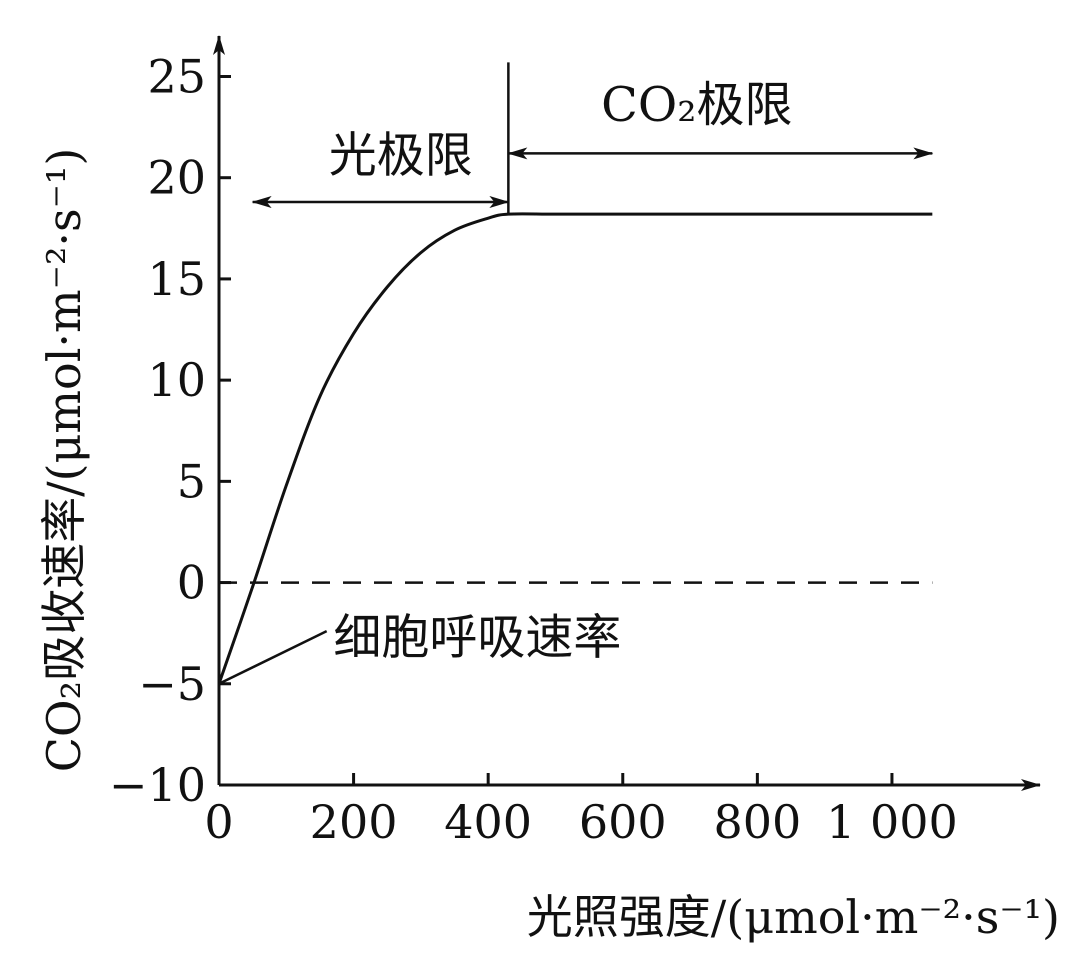 This screenshot has height=959, width=1080. What do you see at coordinates (191, 481) in the screenshot?
I see `y-tick-label: 5` at bounding box center [191, 481].